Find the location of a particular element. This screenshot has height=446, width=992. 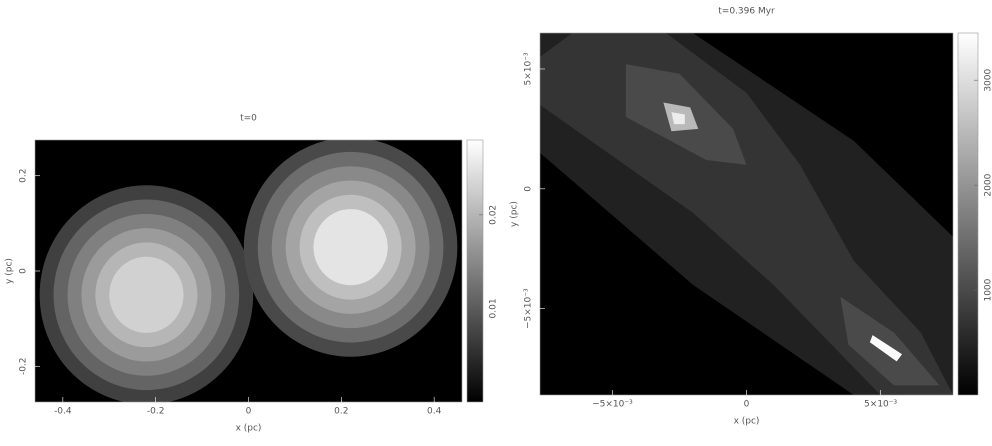

x-tick-label: −5×10⁻³ is located at coordinates (612, 405).